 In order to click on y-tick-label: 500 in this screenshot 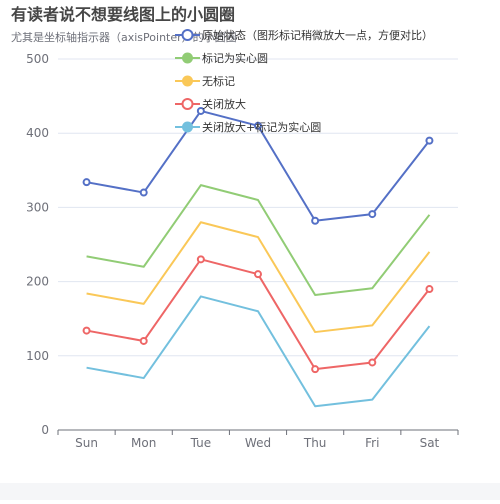, I will do `click(37, 59)`.